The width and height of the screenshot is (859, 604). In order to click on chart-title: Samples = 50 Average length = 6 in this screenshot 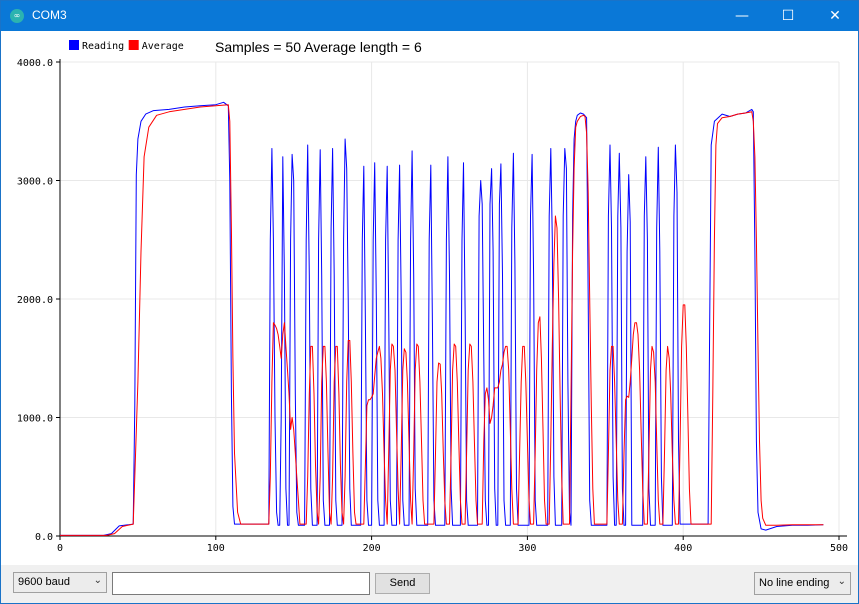, I will do `click(318, 47)`.